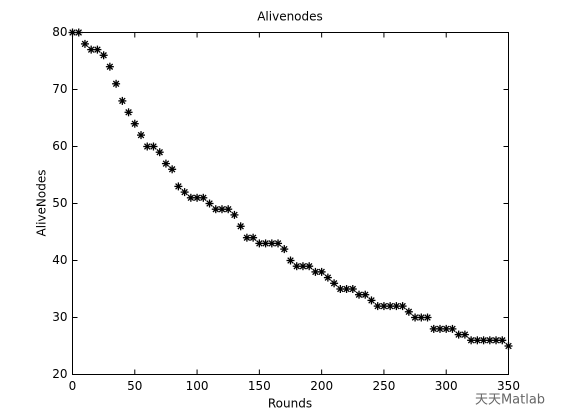 The image size is (561, 420). I want to click on x-tick-label: 250, so click(383, 386).